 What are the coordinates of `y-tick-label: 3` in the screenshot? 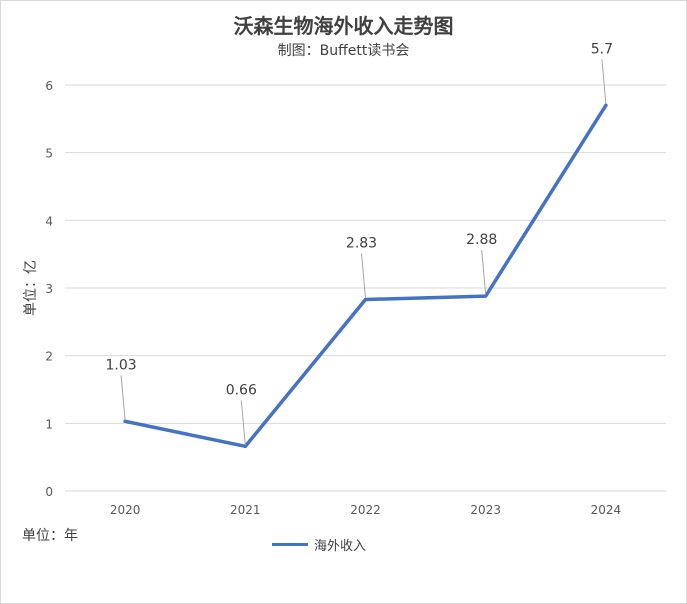 It's located at (49, 289).